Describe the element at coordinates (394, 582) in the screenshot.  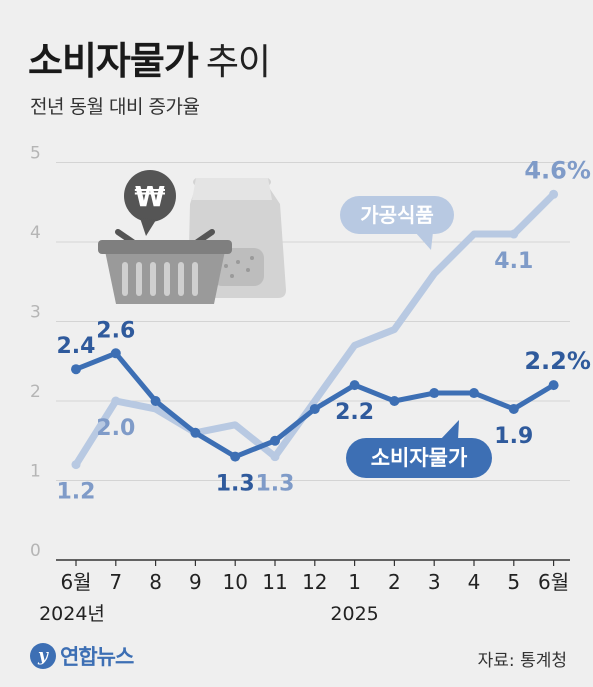
I see `x-tick-label: 2` at that location.